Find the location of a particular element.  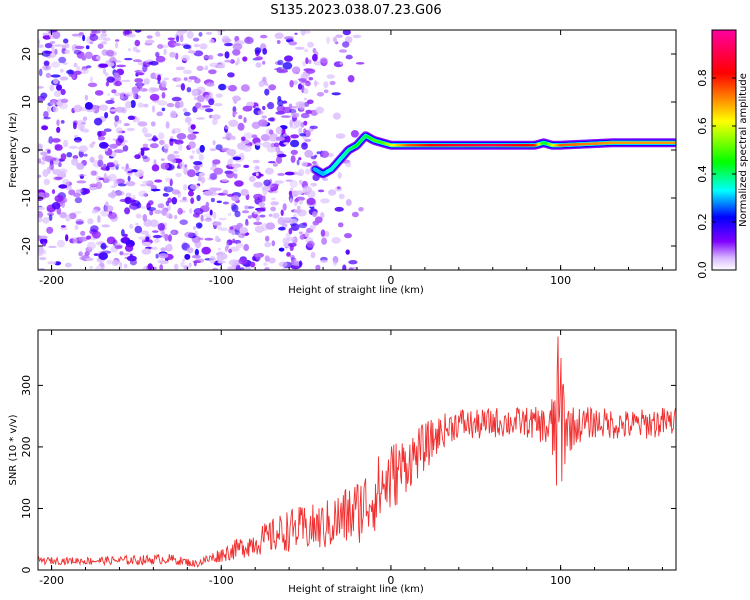

colorbar-gradient is located at coordinates (724, 150).